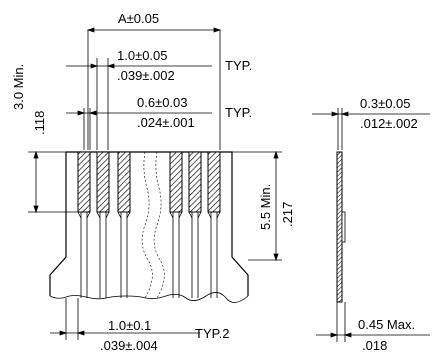 Image resolution: width=438 pixels, height=354 pixels. I want to click on label-protrusion-in: .118, so click(39, 123).